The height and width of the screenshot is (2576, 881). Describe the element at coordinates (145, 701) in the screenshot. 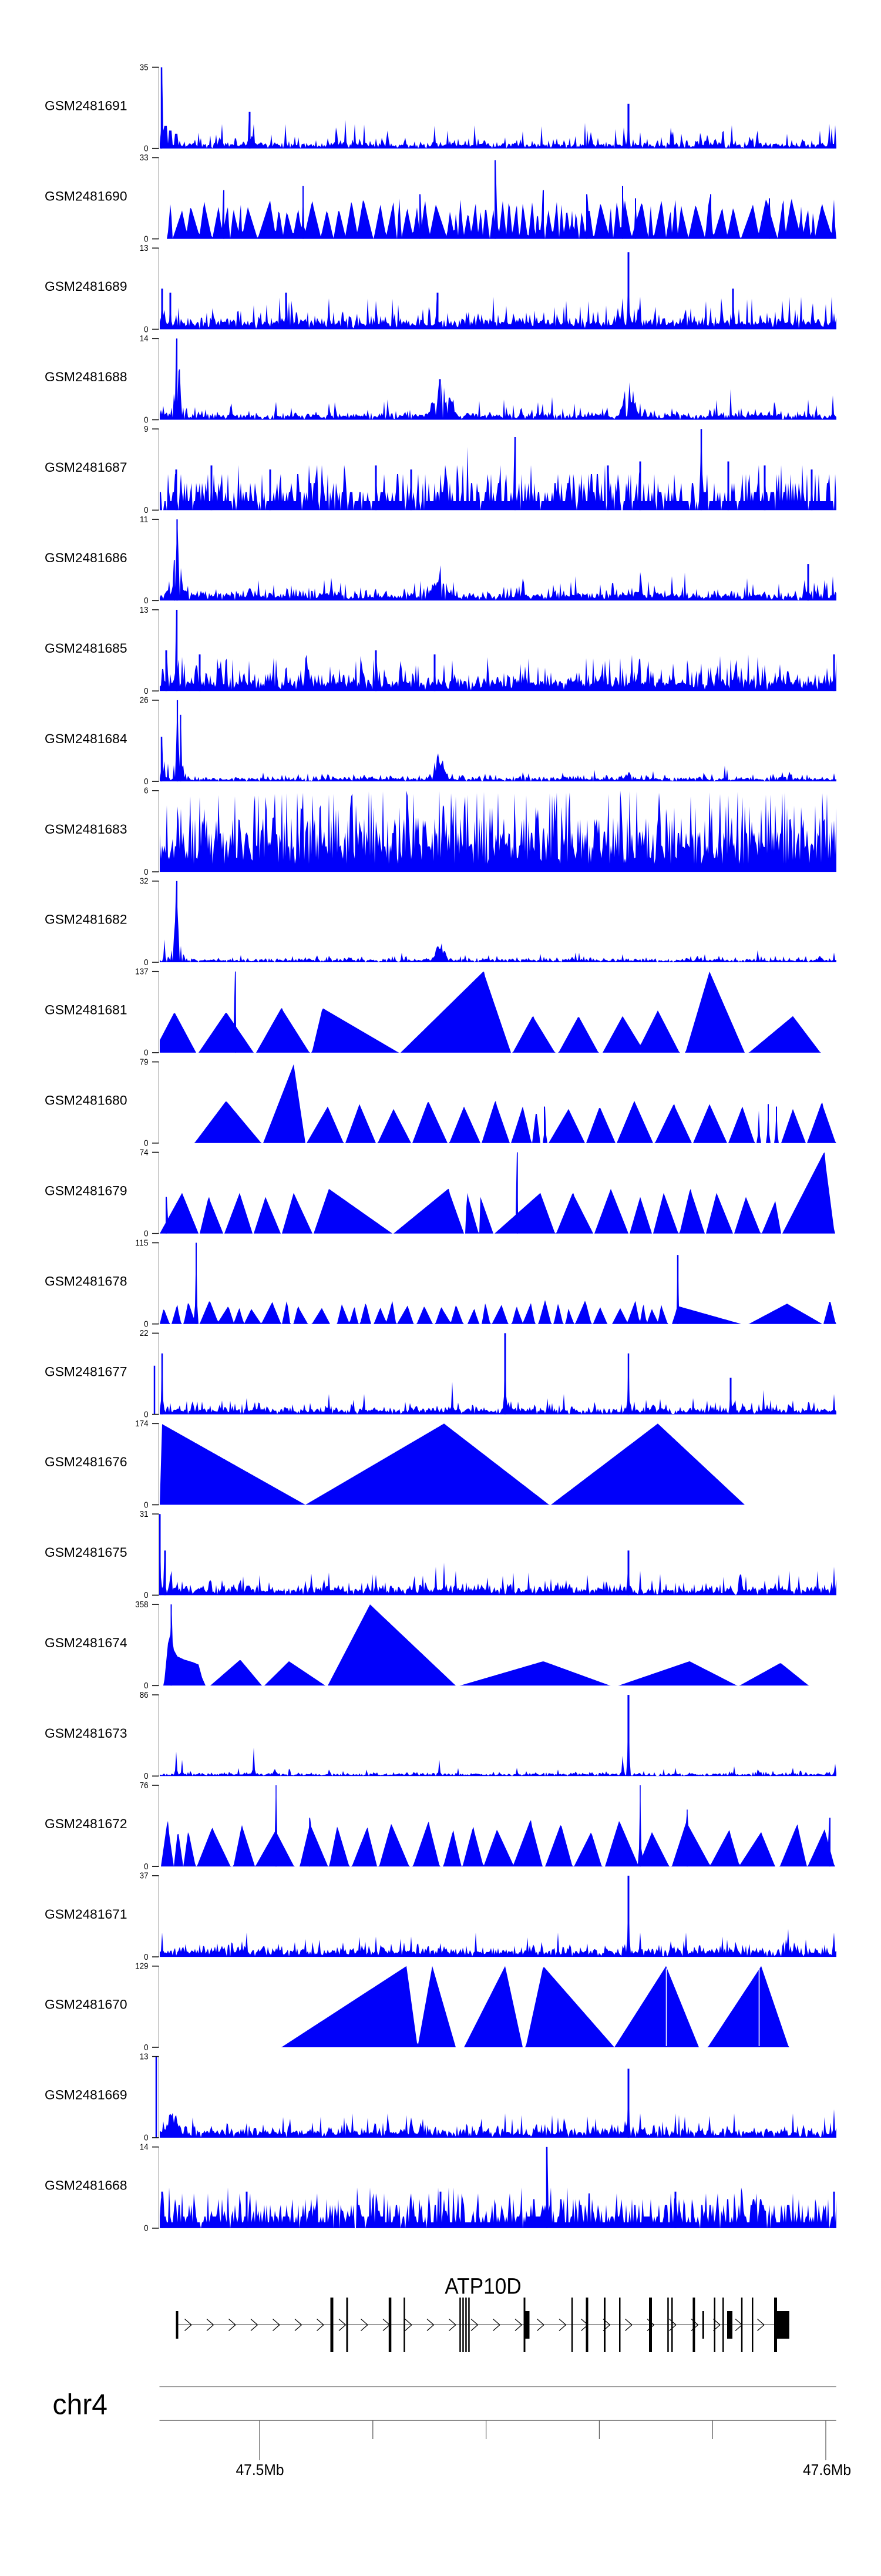

I see `svg-text: 26` at that location.